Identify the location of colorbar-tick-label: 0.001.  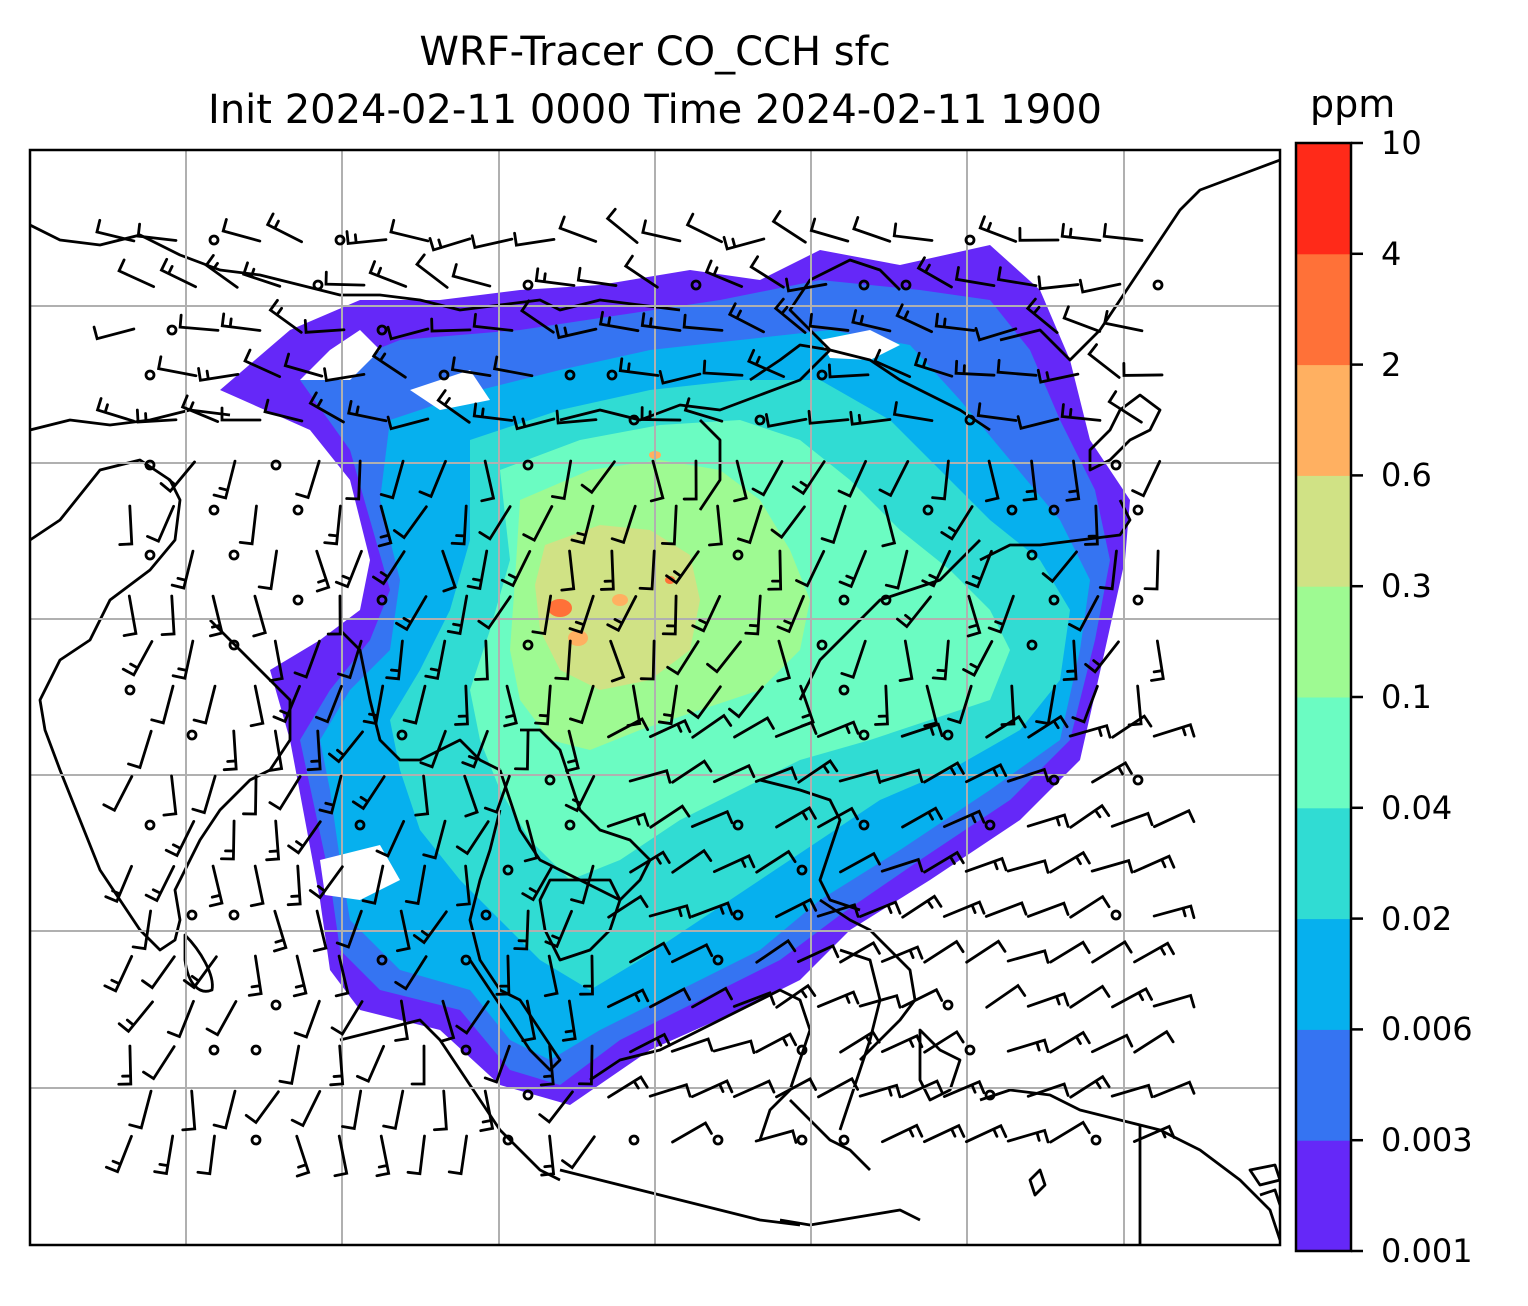
(1427, 1251).